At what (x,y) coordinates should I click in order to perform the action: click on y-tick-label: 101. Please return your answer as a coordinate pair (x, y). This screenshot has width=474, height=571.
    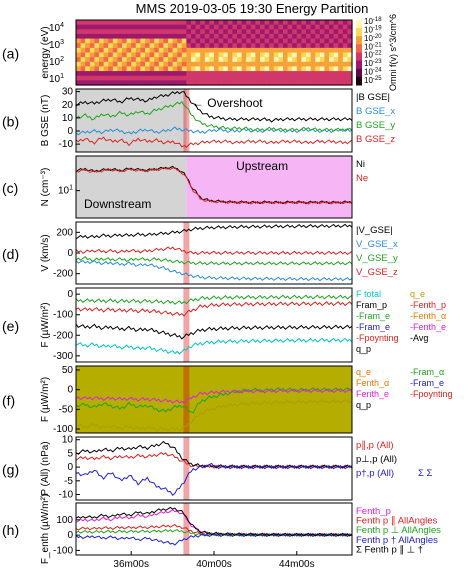
    Looking at the image, I should click on (56, 79).